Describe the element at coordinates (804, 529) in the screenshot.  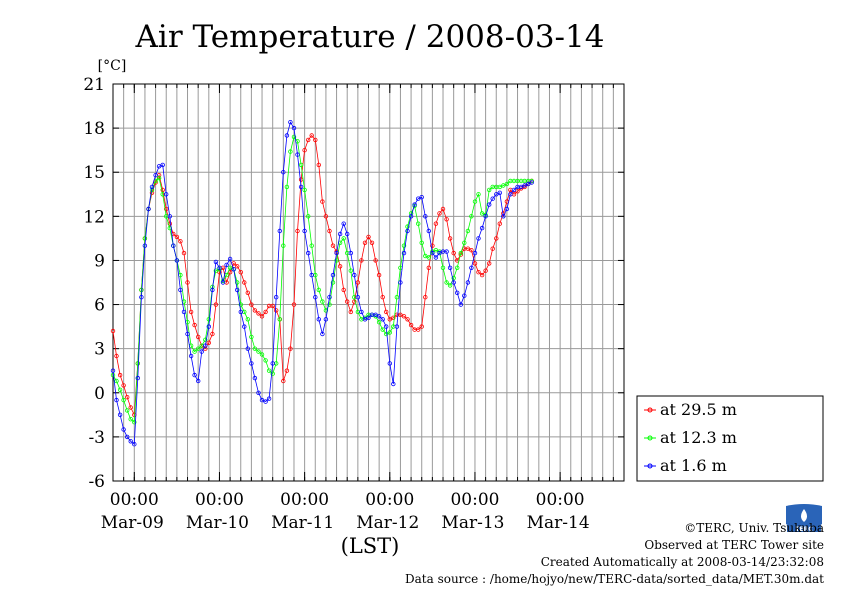
I see `svg-text: TERC` at that location.